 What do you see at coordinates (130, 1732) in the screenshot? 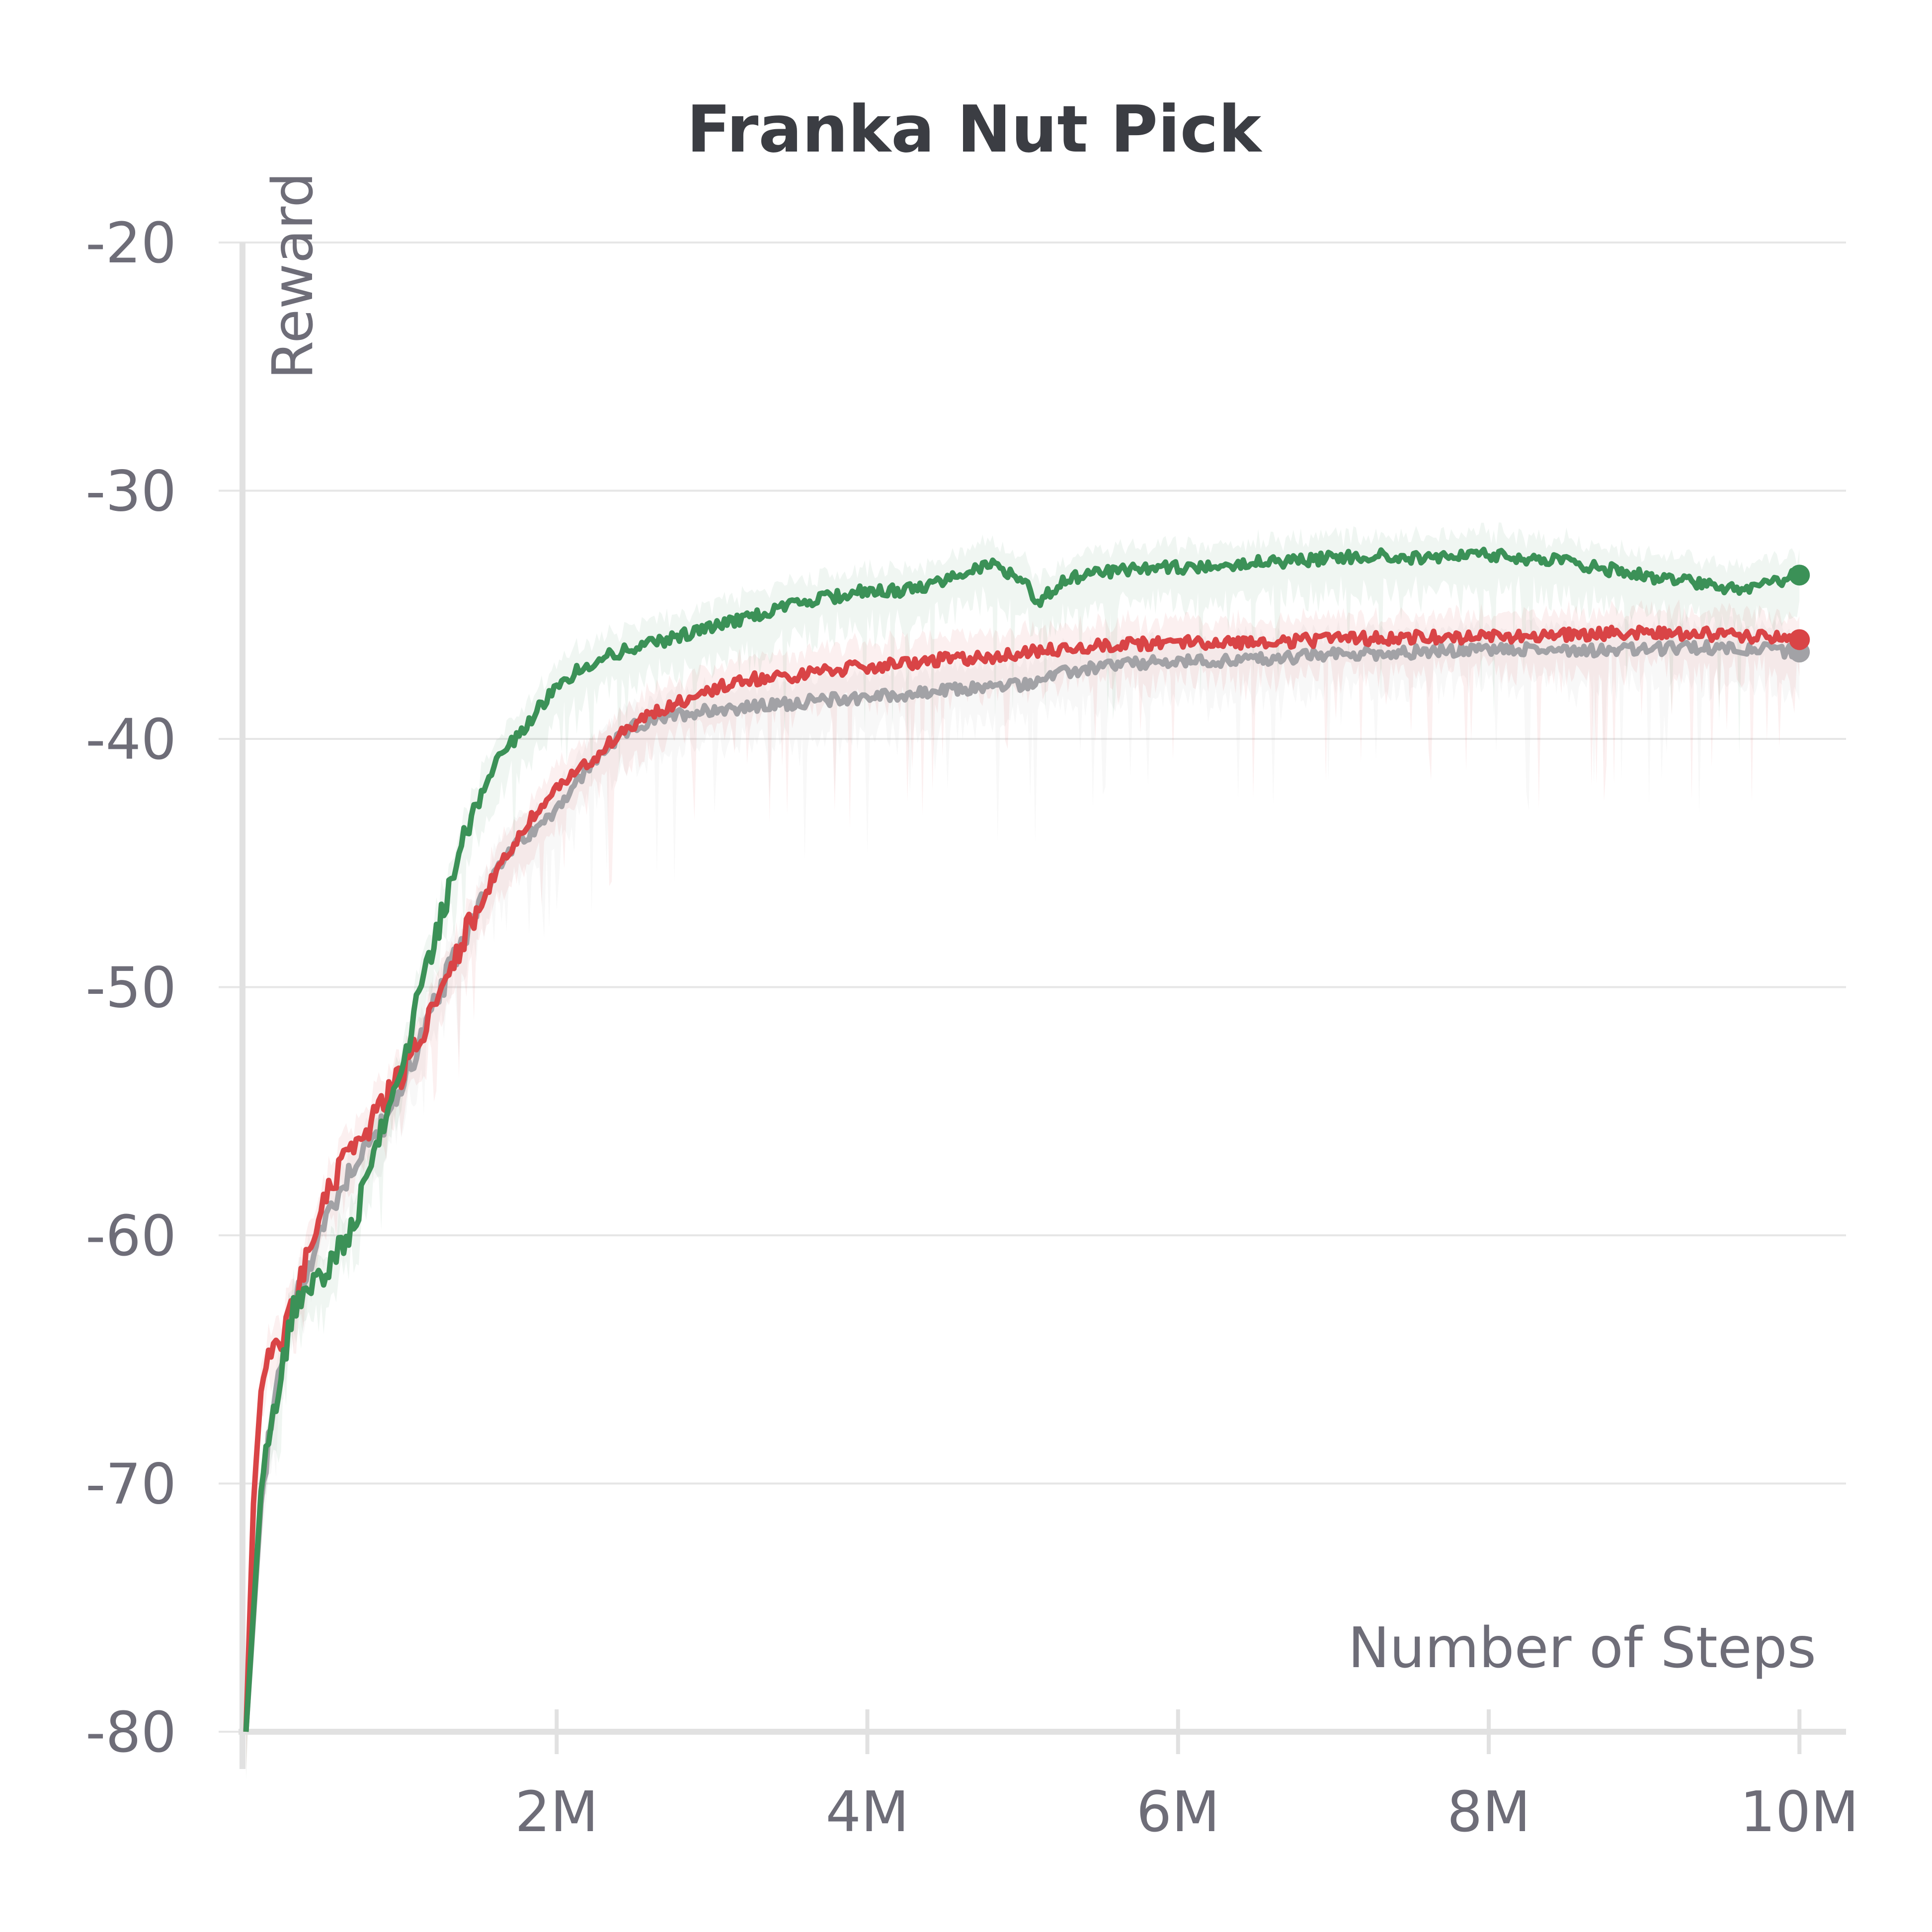
I see `y-tick-label: -80` at bounding box center [130, 1732].